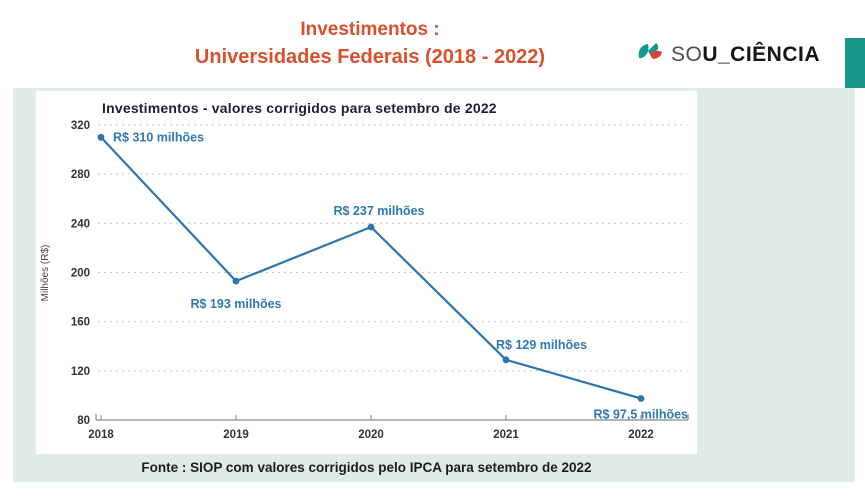  I want to click on y-tick-label-240: 240, so click(80, 224).